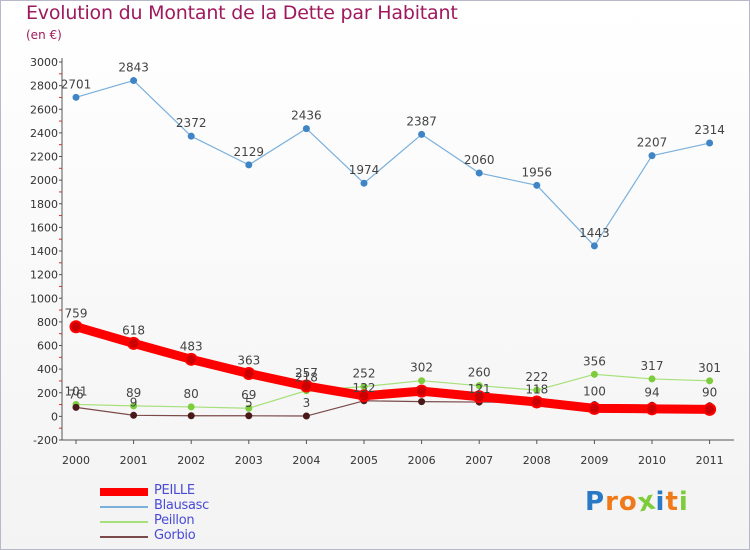  What do you see at coordinates (44, 35) in the screenshot?
I see `chart-subtitle: (en €)` at bounding box center [44, 35].